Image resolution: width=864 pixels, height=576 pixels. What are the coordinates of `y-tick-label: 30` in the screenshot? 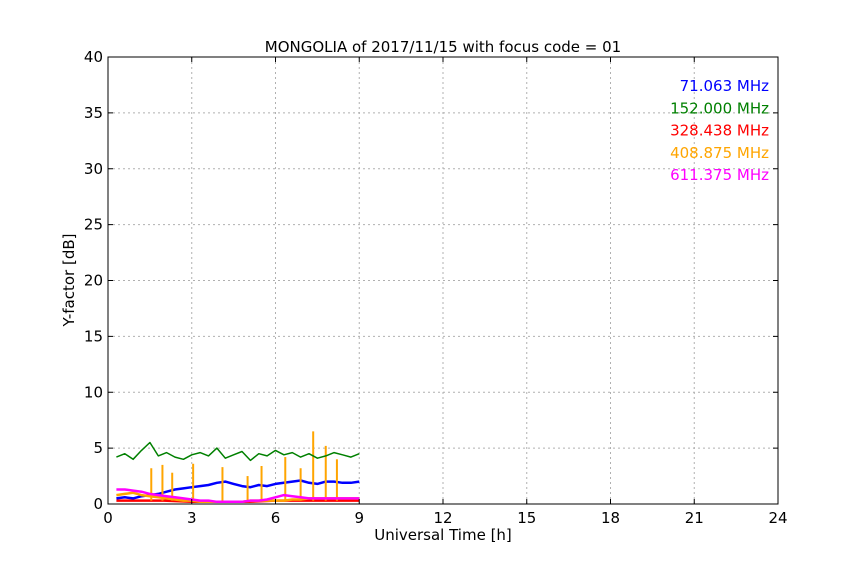 It's located at (93, 169).